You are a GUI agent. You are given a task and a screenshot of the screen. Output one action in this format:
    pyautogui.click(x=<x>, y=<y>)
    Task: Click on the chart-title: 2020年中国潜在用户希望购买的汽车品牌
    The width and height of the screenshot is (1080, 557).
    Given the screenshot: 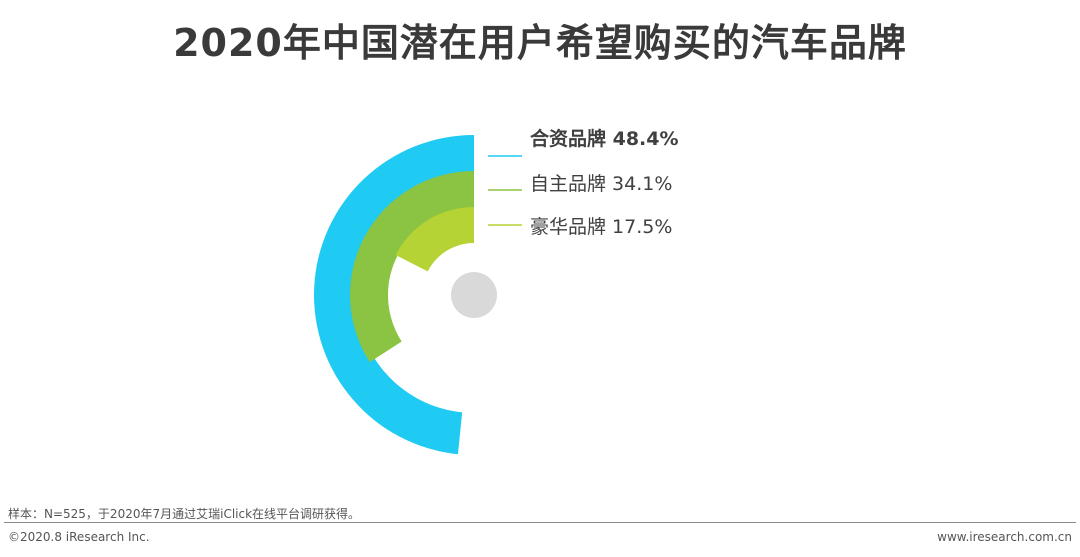 What is the action you would take?
    pyautogui.click(x=540, y=43)
    